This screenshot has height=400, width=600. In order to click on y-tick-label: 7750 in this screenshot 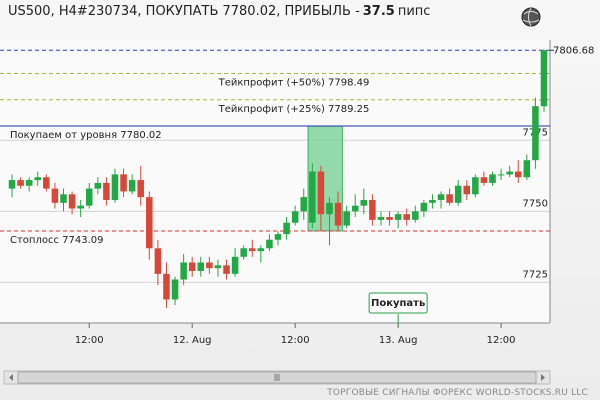, I will do `click(535, 203)`.